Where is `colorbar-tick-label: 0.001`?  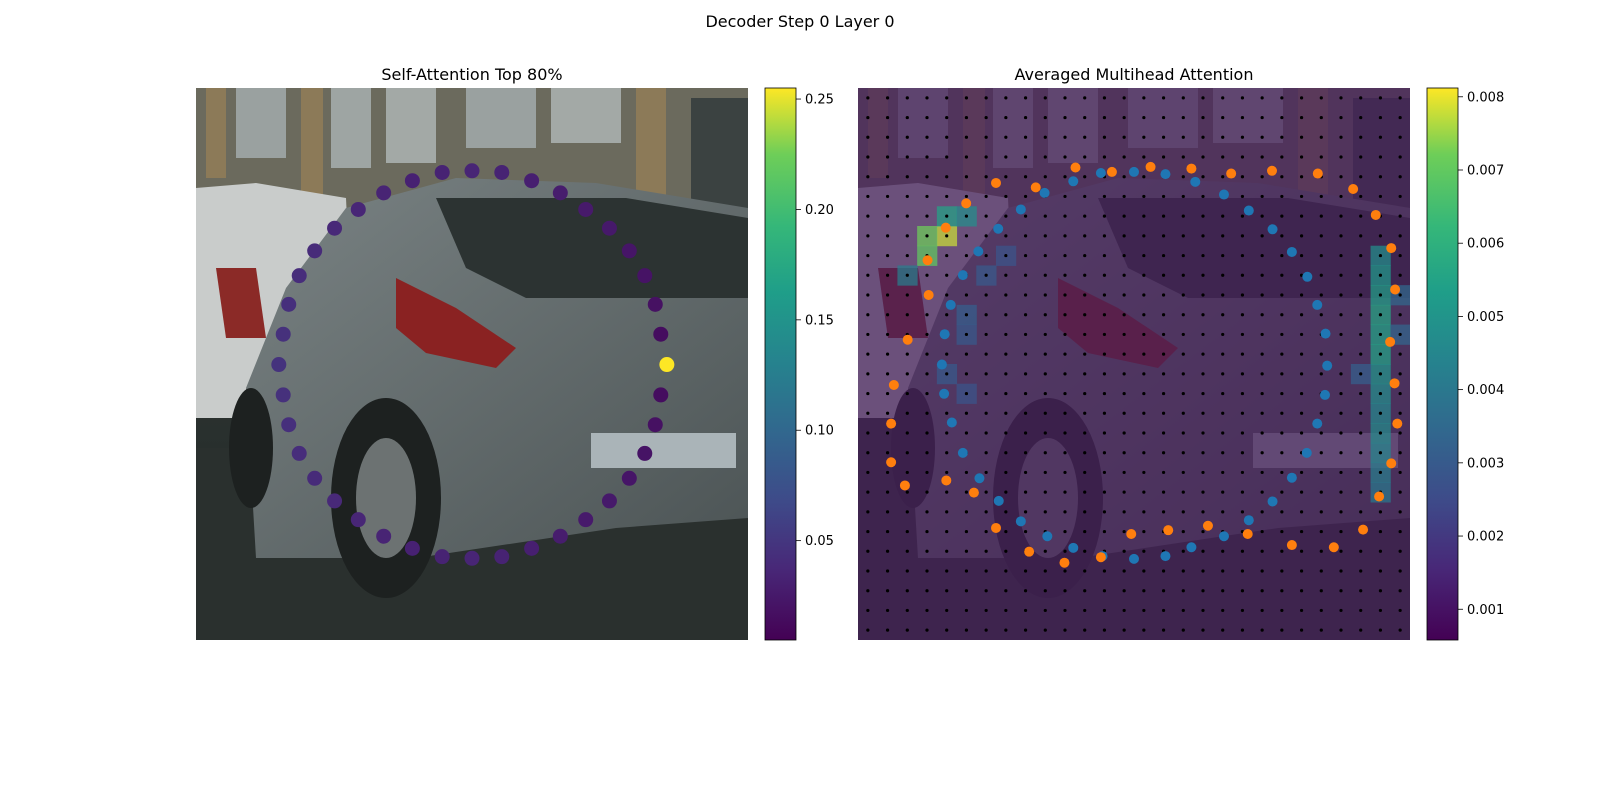
colorbar-tick-label: 0.001 is located at coordinates (1485, 610).